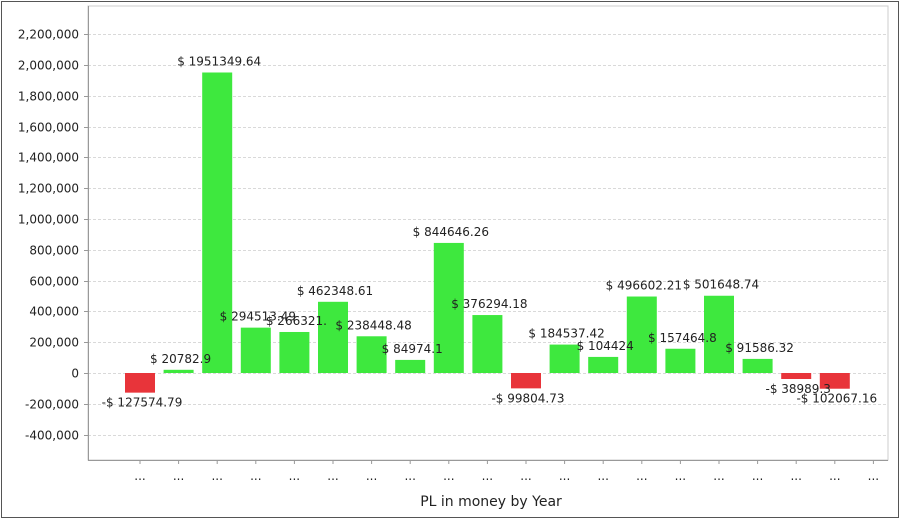  Describe the element at coordinates (797, 389) in the screenshot. I see `bar-data-label: -$ 38989.3` at that location.